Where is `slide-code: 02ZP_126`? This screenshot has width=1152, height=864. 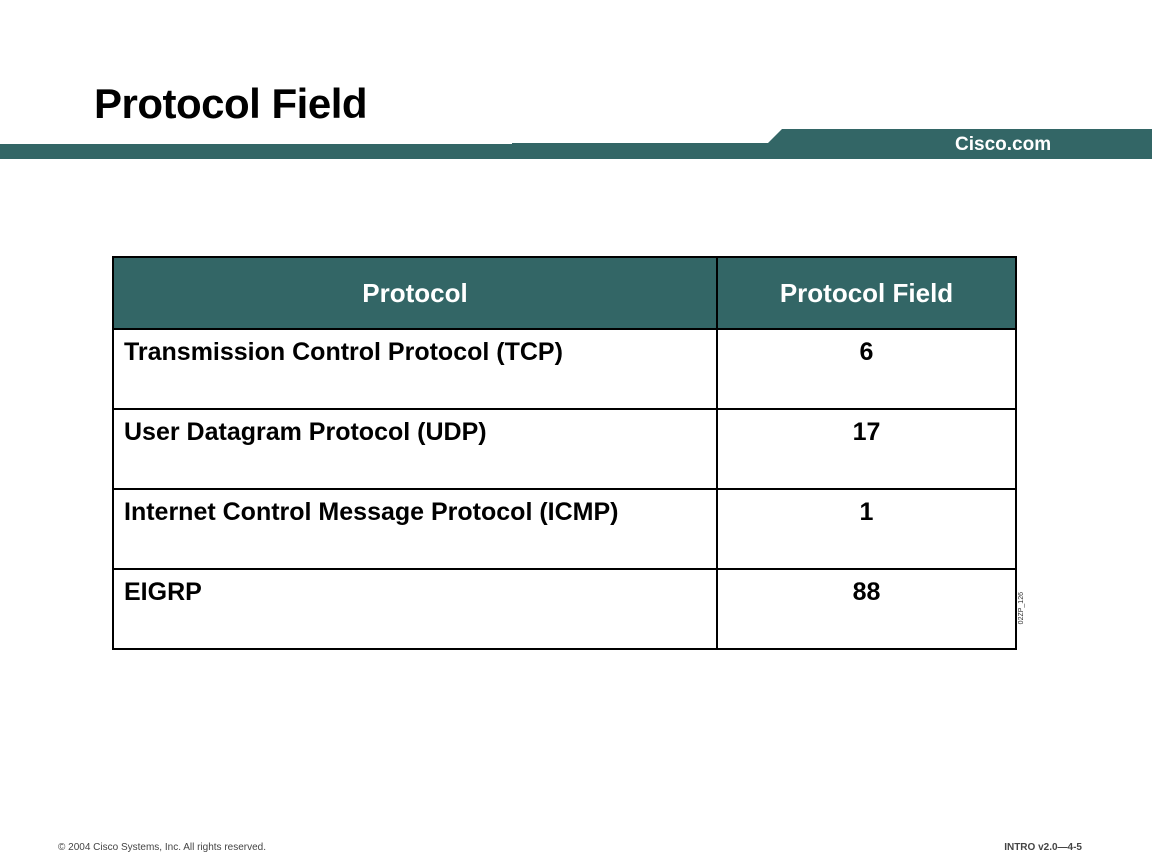
slide-code: 02ZP_126 is located at coordinates (1021, 608).